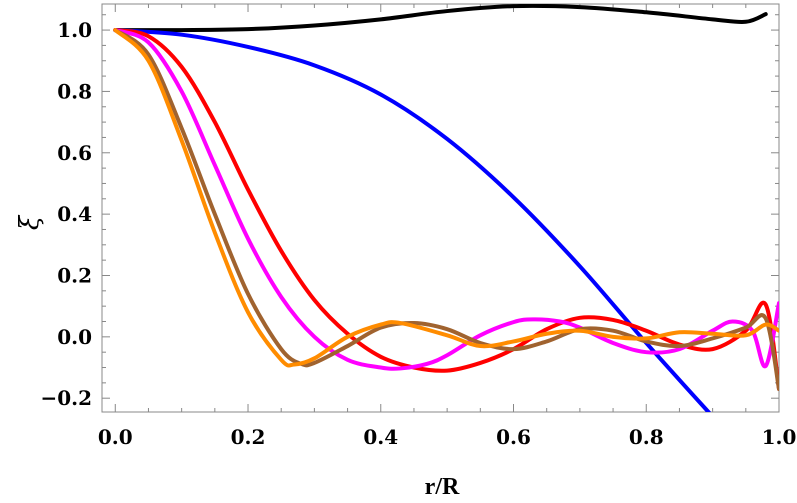 This screenshot has width=797, height=503. Describe the element at coordinates (74, 214) in the screenshot. I see `y-tick-label: 0.4` at that location.